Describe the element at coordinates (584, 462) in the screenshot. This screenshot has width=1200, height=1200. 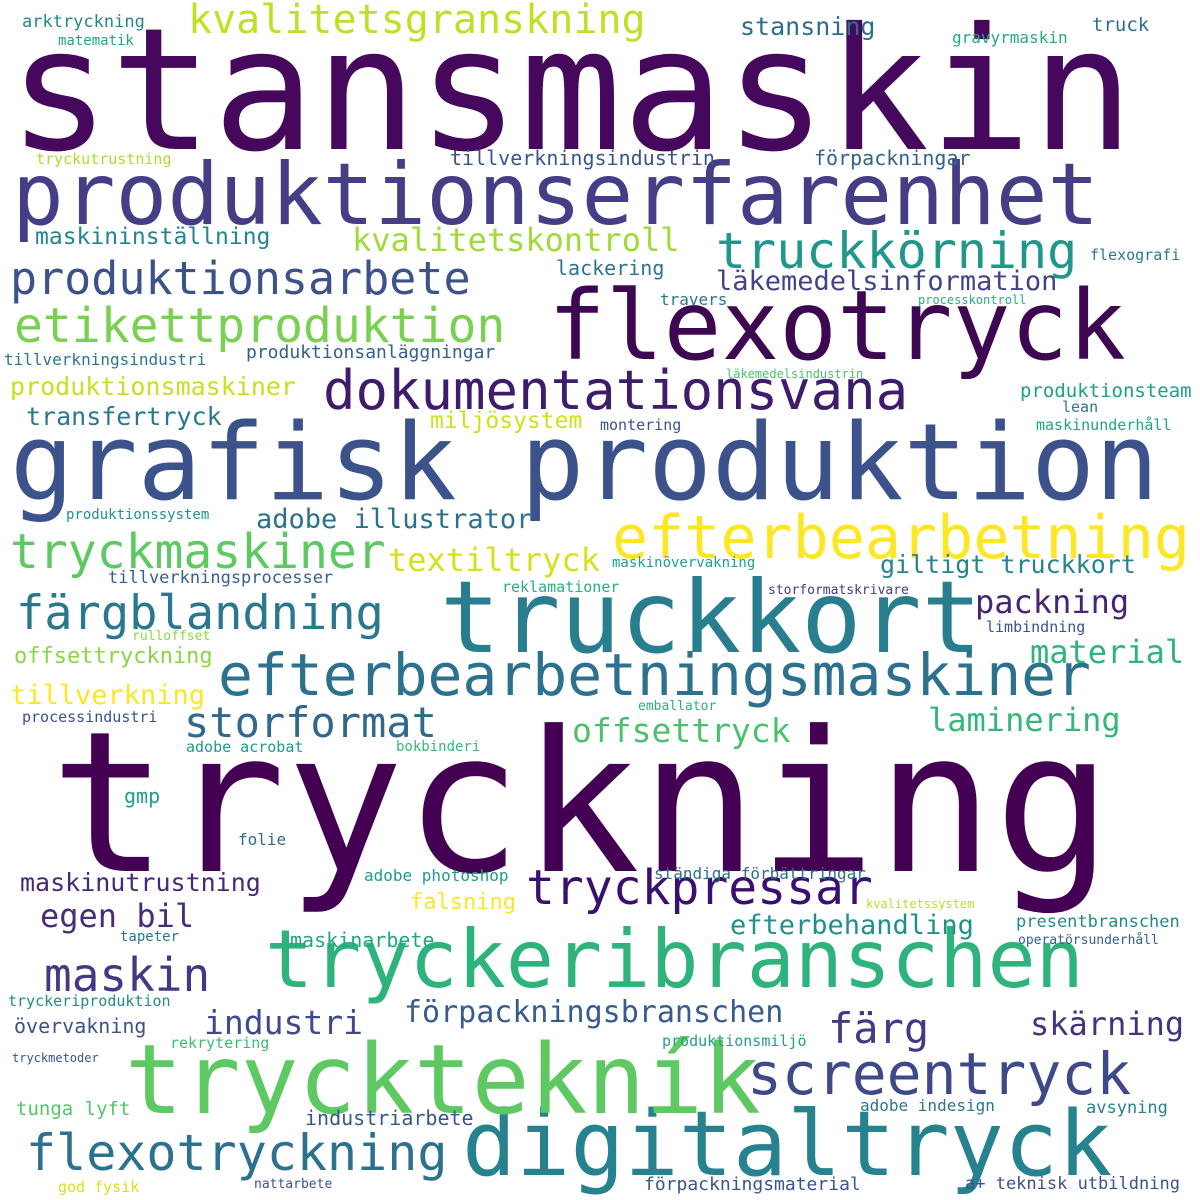
I see `word-grafisk-produktion: grafisk produktion` at that location.